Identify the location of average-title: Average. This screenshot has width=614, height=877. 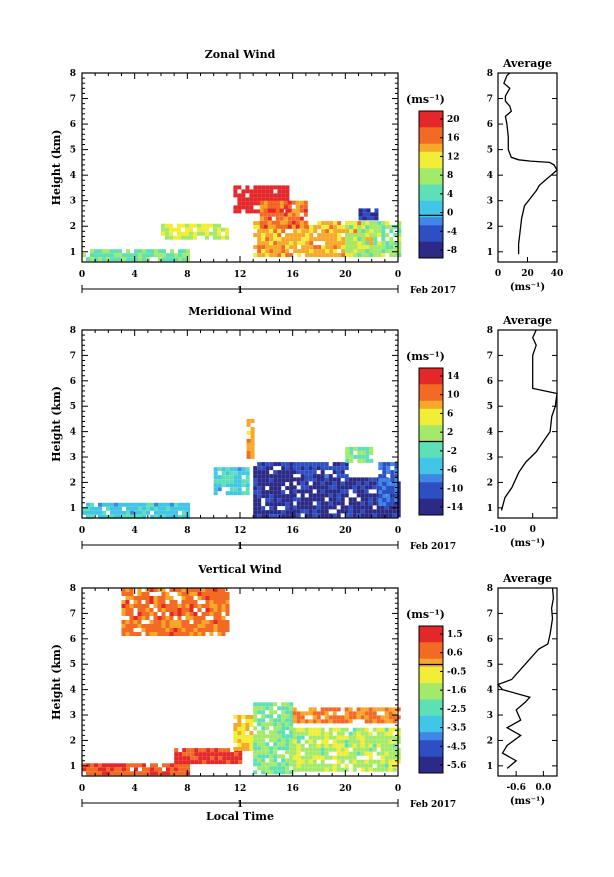
(527, 578).